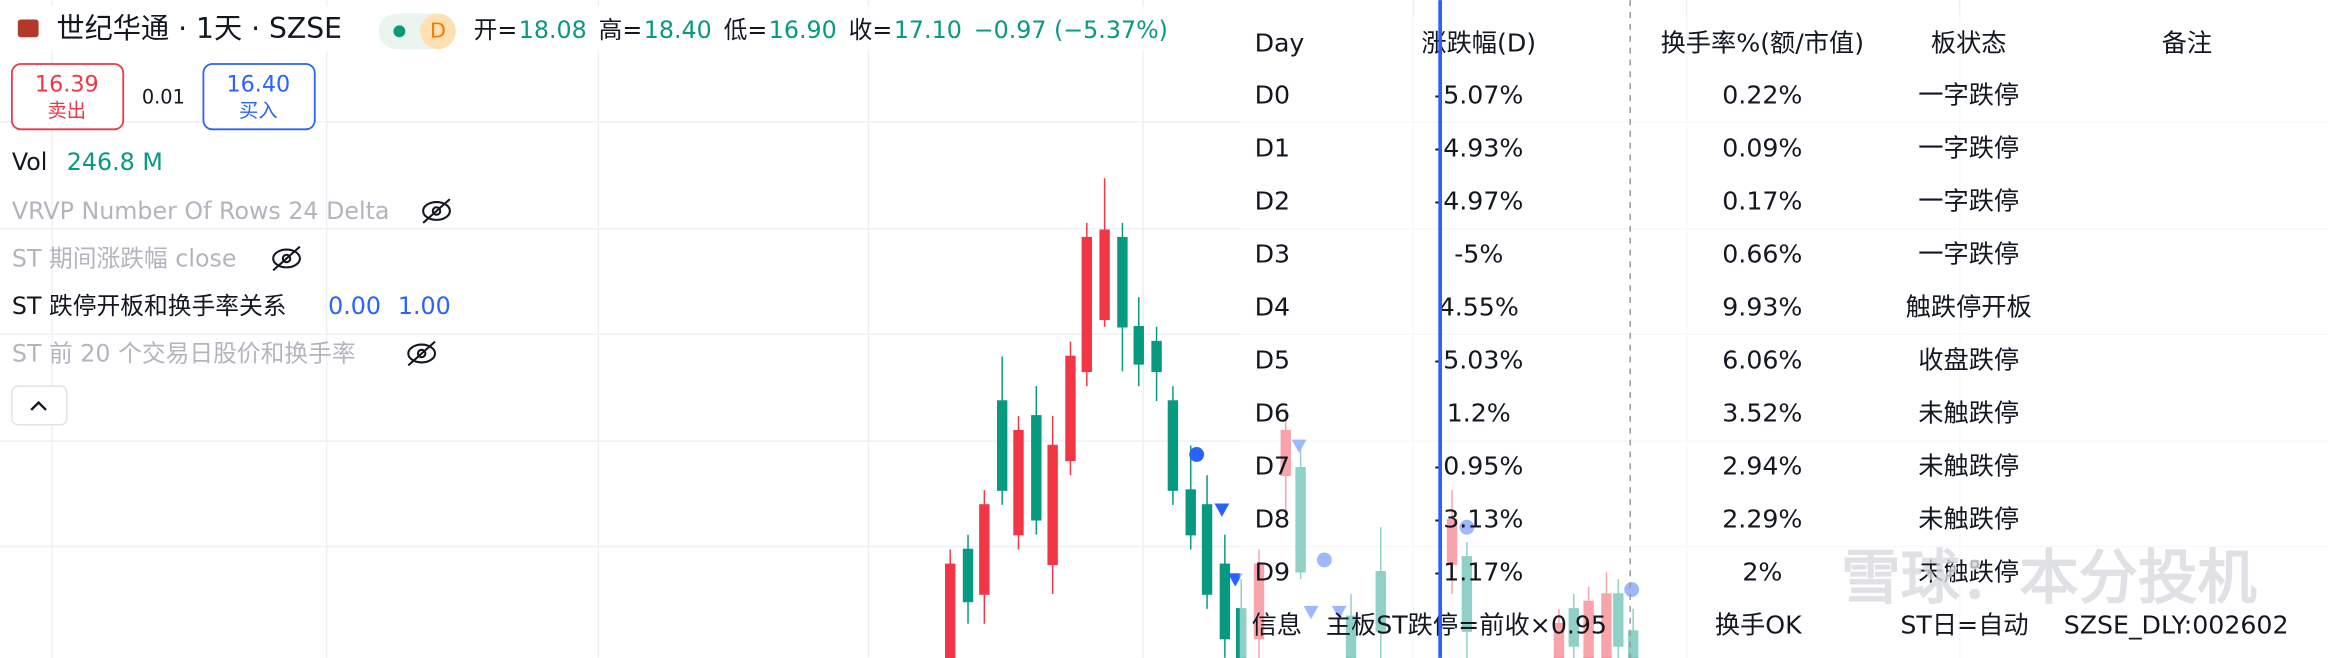 The image size is (2328, 658). I want to click on vol-value: 246.8 M, so click(115, 162).